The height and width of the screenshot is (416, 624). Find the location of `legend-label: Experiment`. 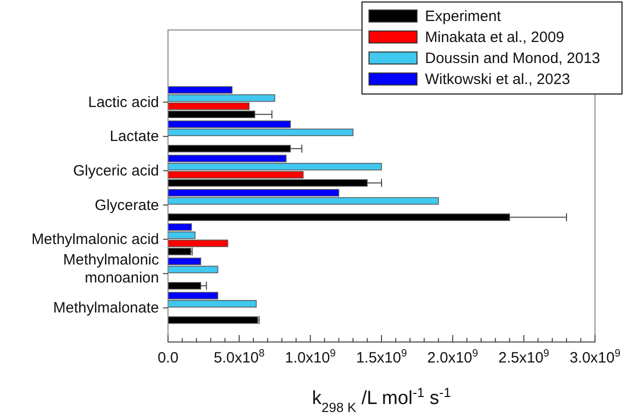

legend-label: Experiment is located at coordinates (463, 16).